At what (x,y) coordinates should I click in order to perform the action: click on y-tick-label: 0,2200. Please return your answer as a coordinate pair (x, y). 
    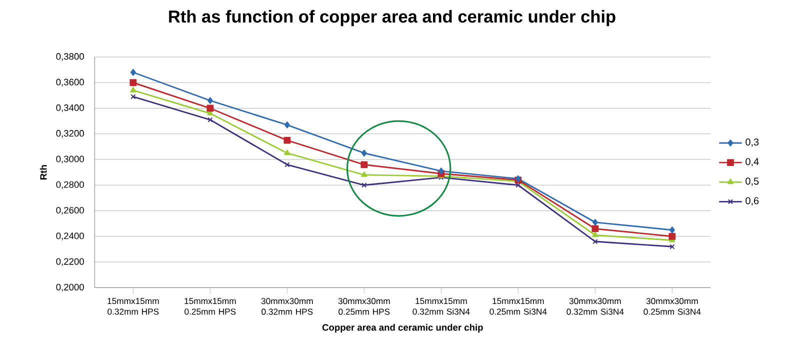
    Looking at the image, I should click on (70, 262).